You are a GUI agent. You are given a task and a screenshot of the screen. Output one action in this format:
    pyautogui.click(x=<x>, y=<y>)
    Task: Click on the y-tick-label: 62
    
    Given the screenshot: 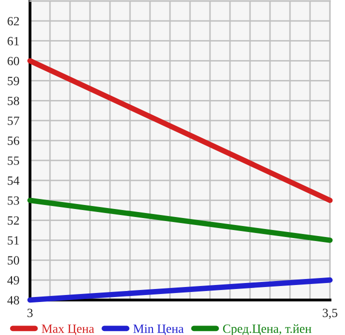 What is the action you would take?
    pyautogui.click(x=13, y=21)
    